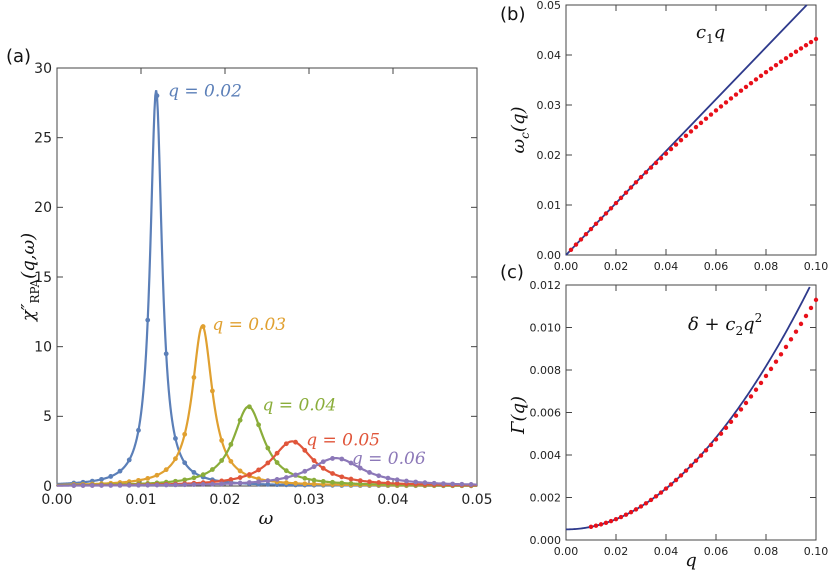 The image size is (830, 574). I want to click on panel-b-ylabel-sub: c, so click(525, 135).